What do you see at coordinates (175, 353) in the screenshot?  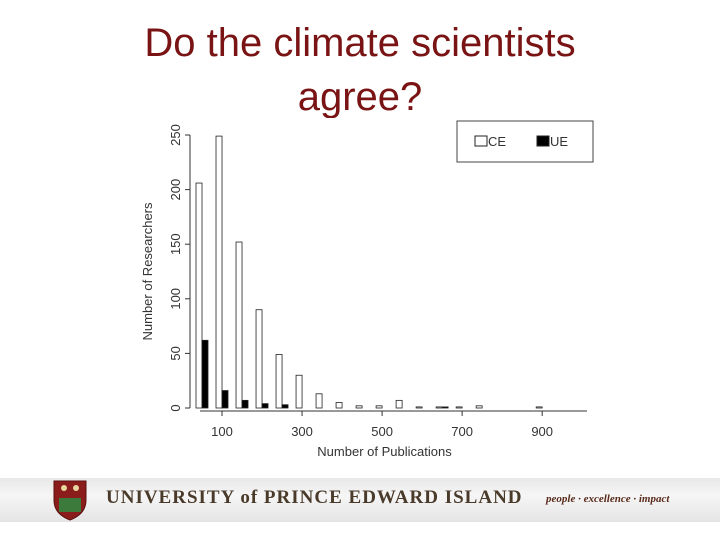 I see `y-tick-label: 50` at bounding box center [175, 353].